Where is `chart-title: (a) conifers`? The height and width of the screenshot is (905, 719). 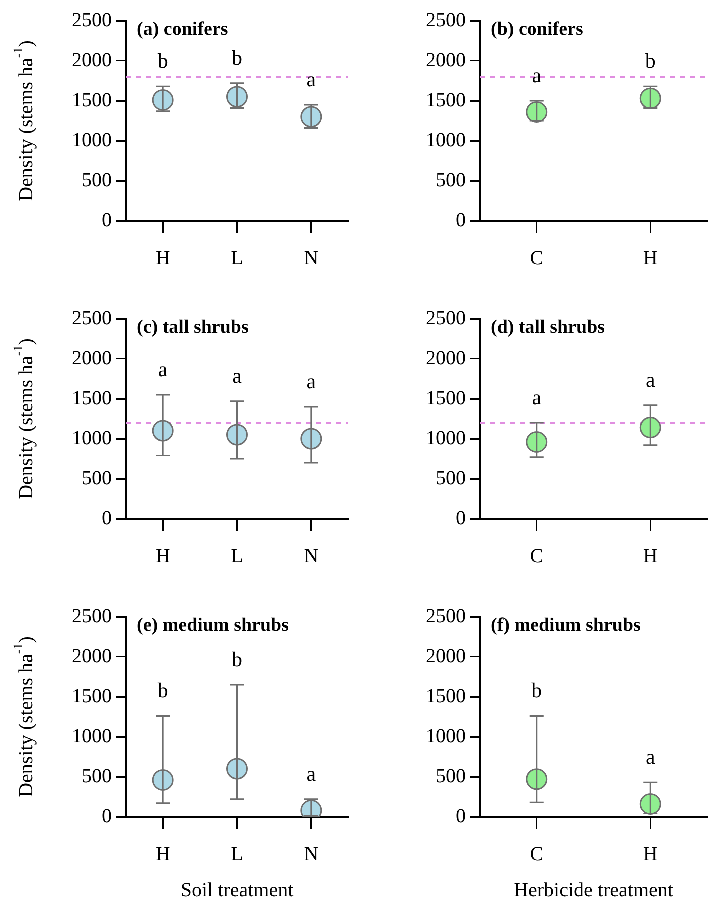 chart-title: (a) conifers is located at coordinates (182, 29).